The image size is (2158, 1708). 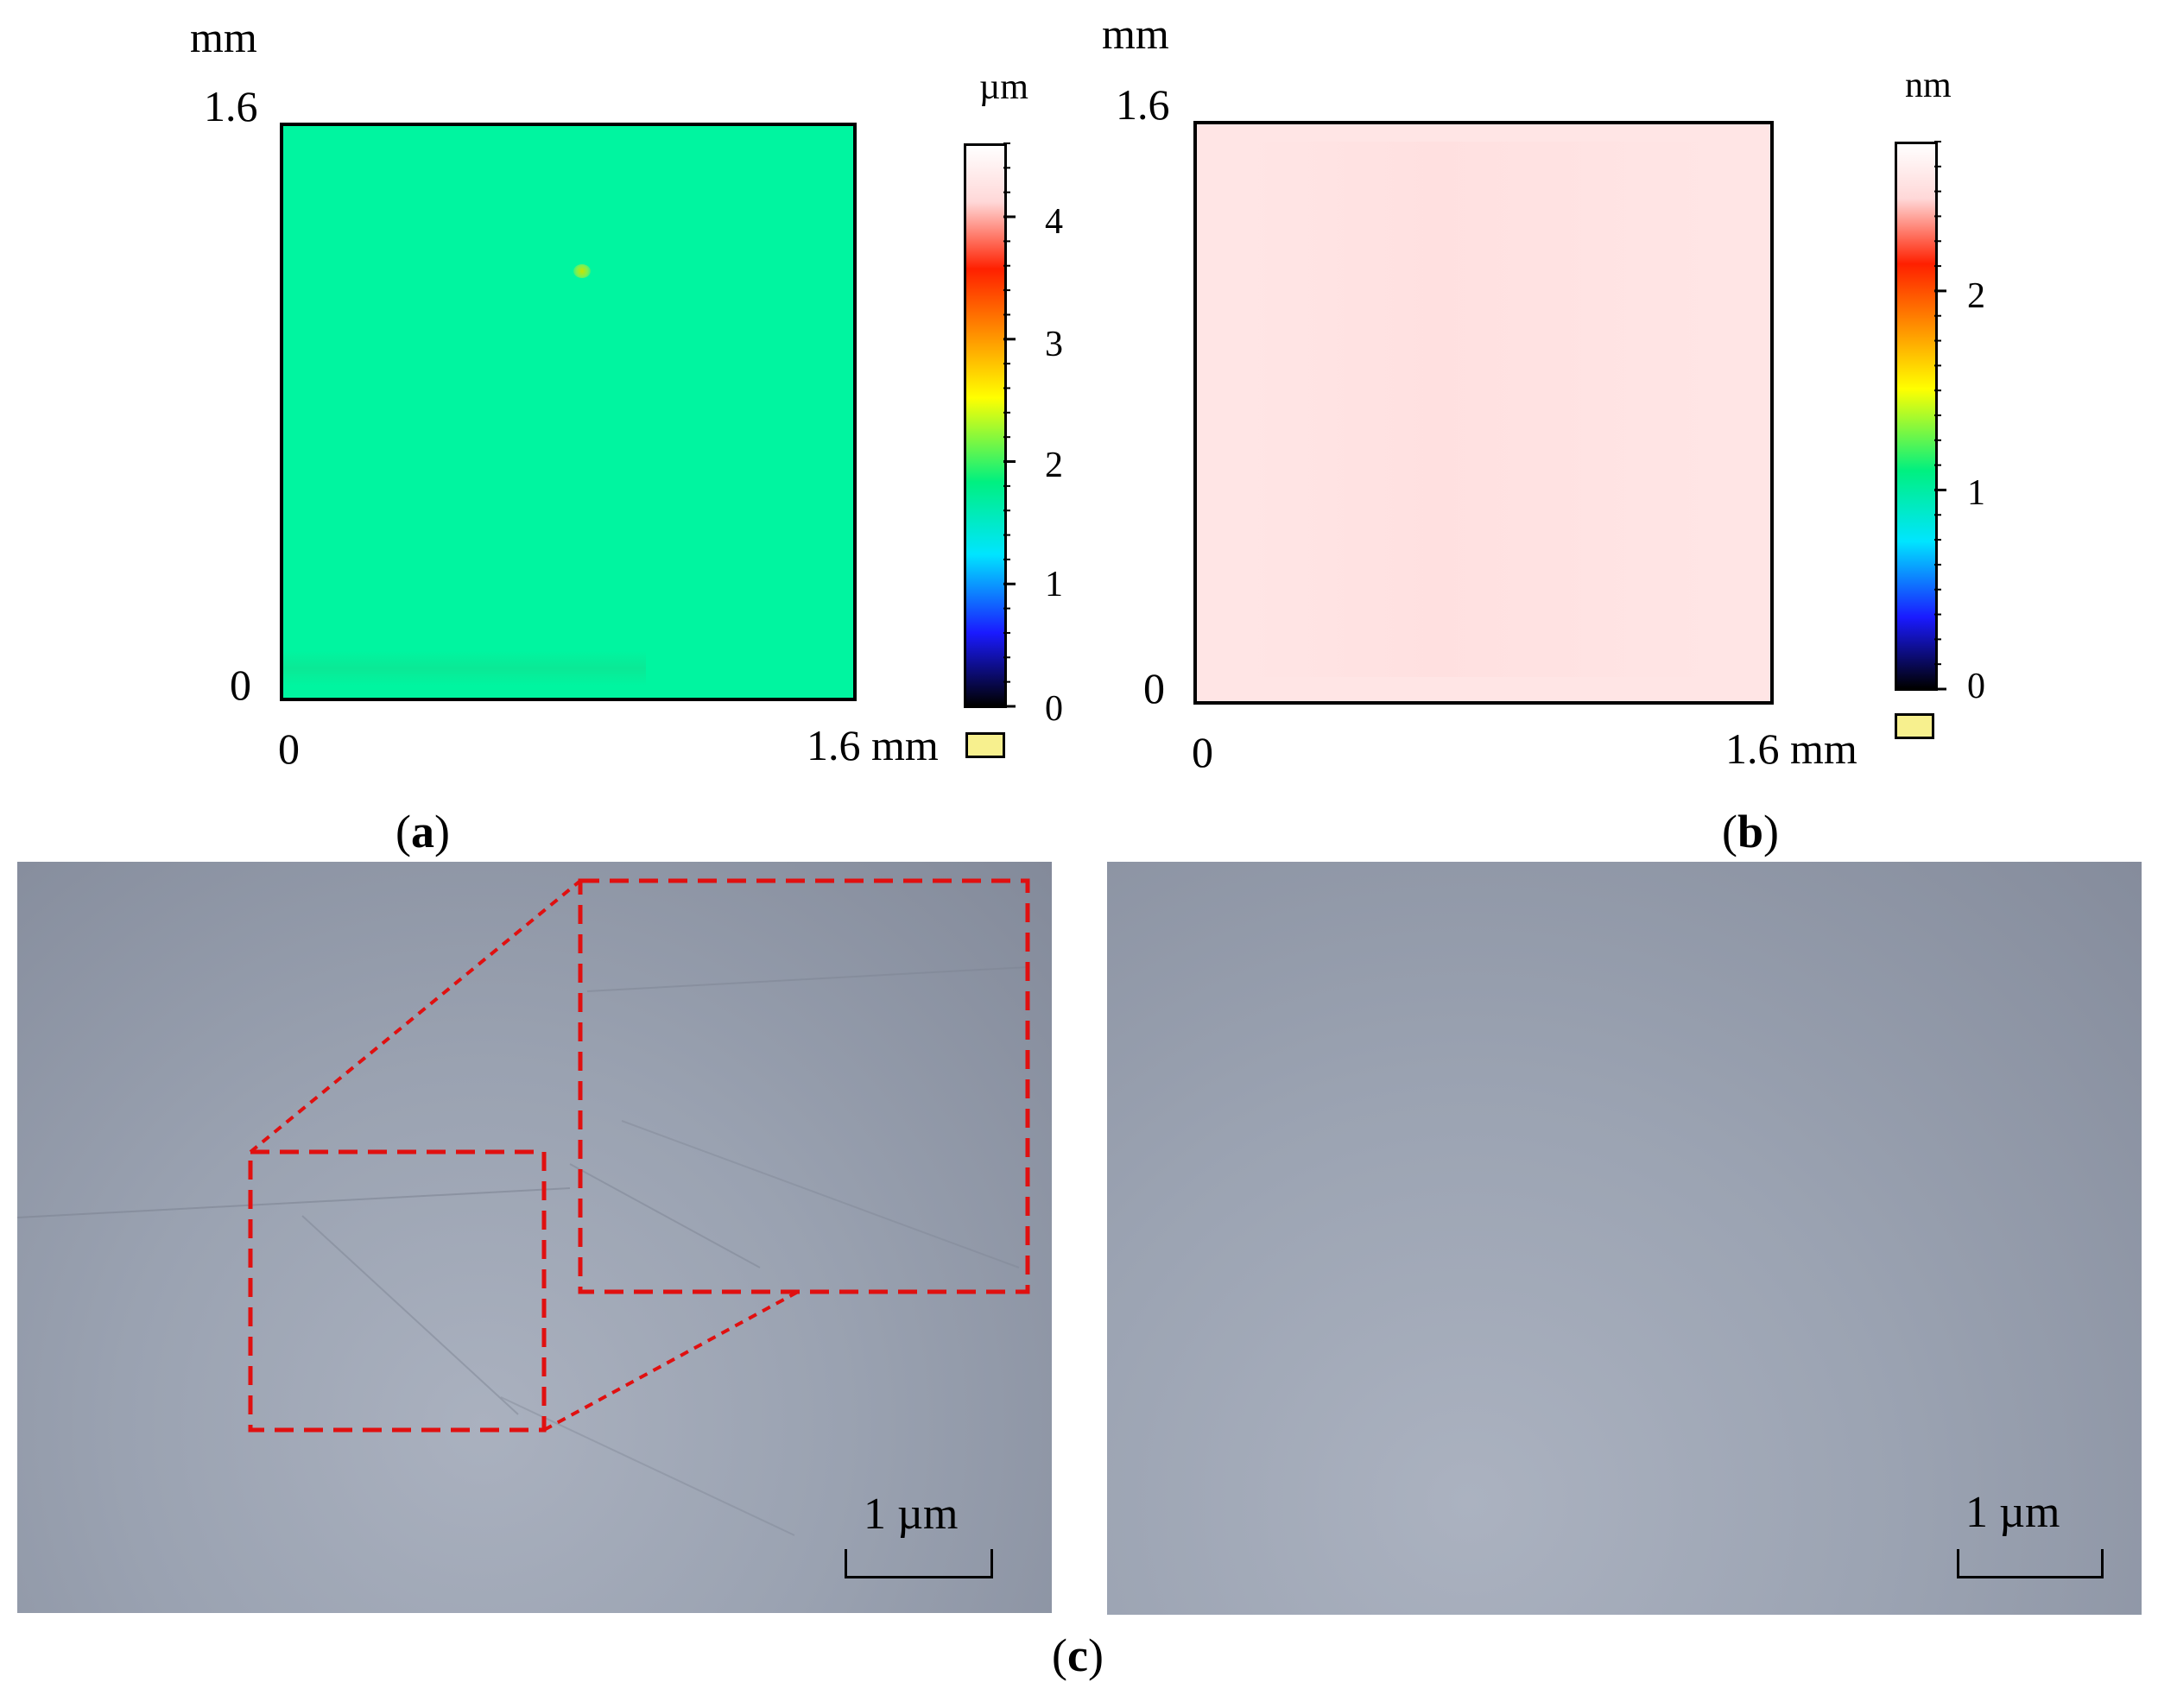 I want to click on panel-c-right-scale-label: 1 µm, so click(x=2013, y=1512).